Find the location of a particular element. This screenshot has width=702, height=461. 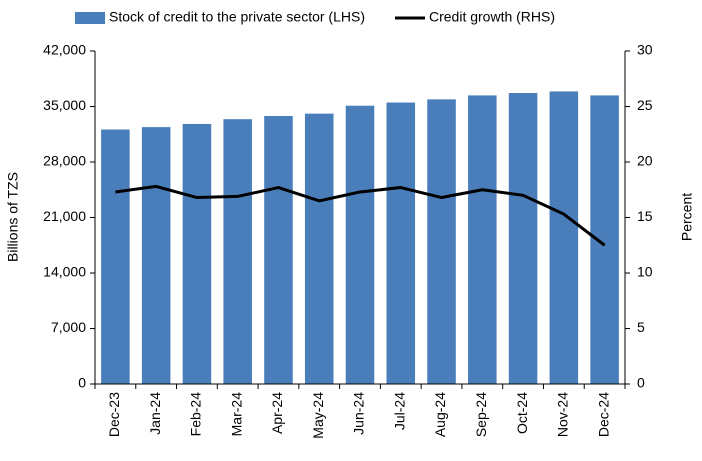

y2-tick-label: 0 is located at coordinates (641, 383).